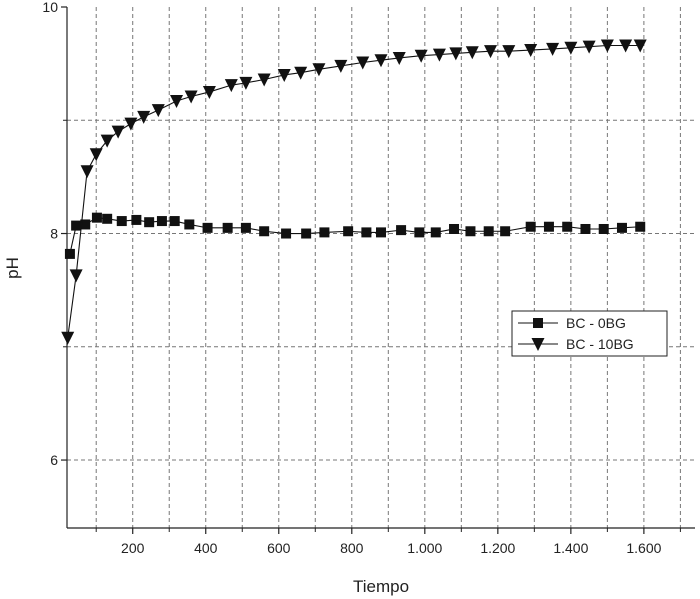  I want to click on legend-label: BC - 0BG, so click(596, 323).